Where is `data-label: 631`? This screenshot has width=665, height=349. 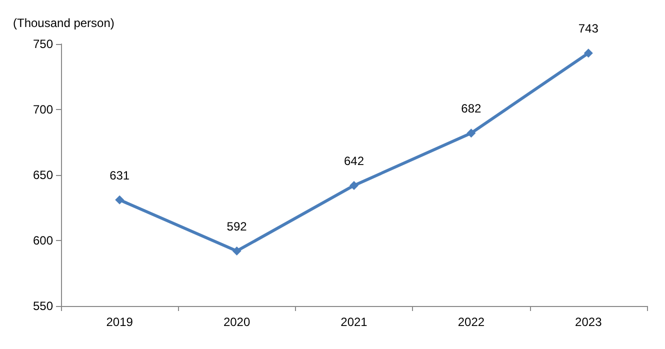
data-label: 631 is located at coordinates (120, 175).